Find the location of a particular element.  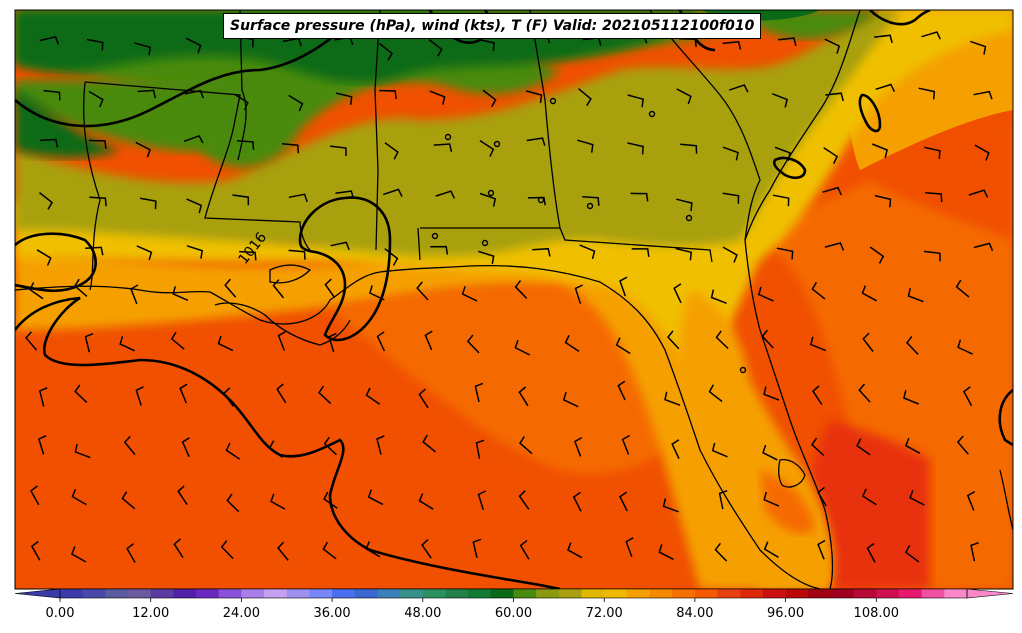

colorbar-tick-label: 0.00 is located at coordinates (60, 613).